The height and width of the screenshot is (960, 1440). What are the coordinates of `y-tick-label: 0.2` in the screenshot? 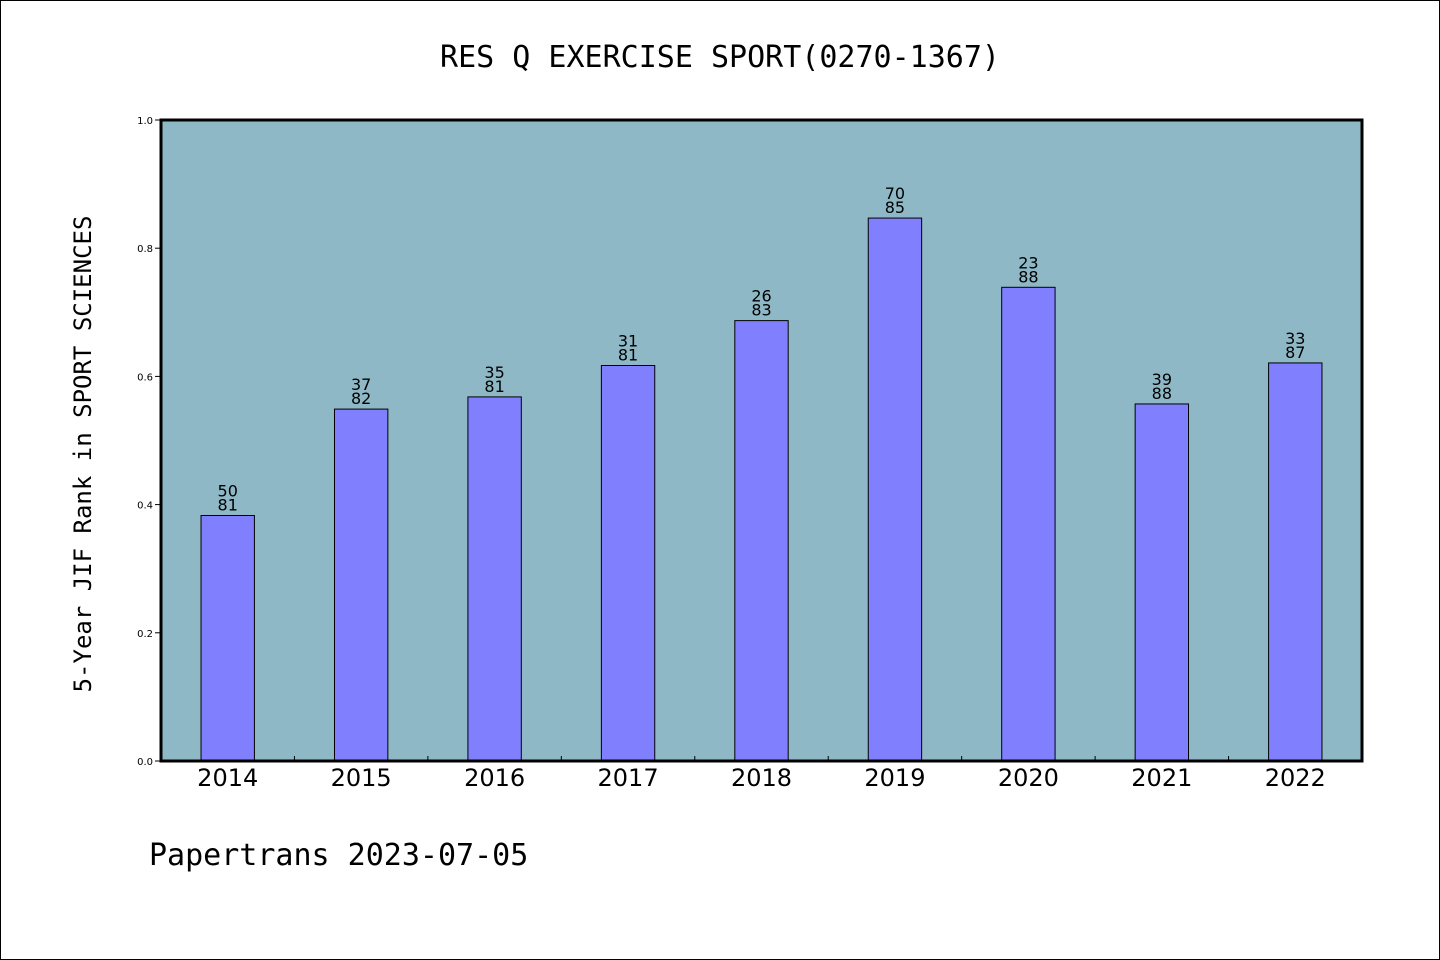 It's located at (145, 634).